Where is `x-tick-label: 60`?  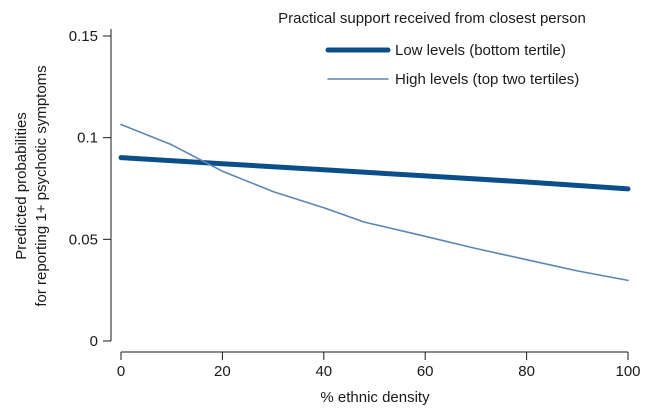
x-tick-label: 60 is located at coordinates (425, 371).